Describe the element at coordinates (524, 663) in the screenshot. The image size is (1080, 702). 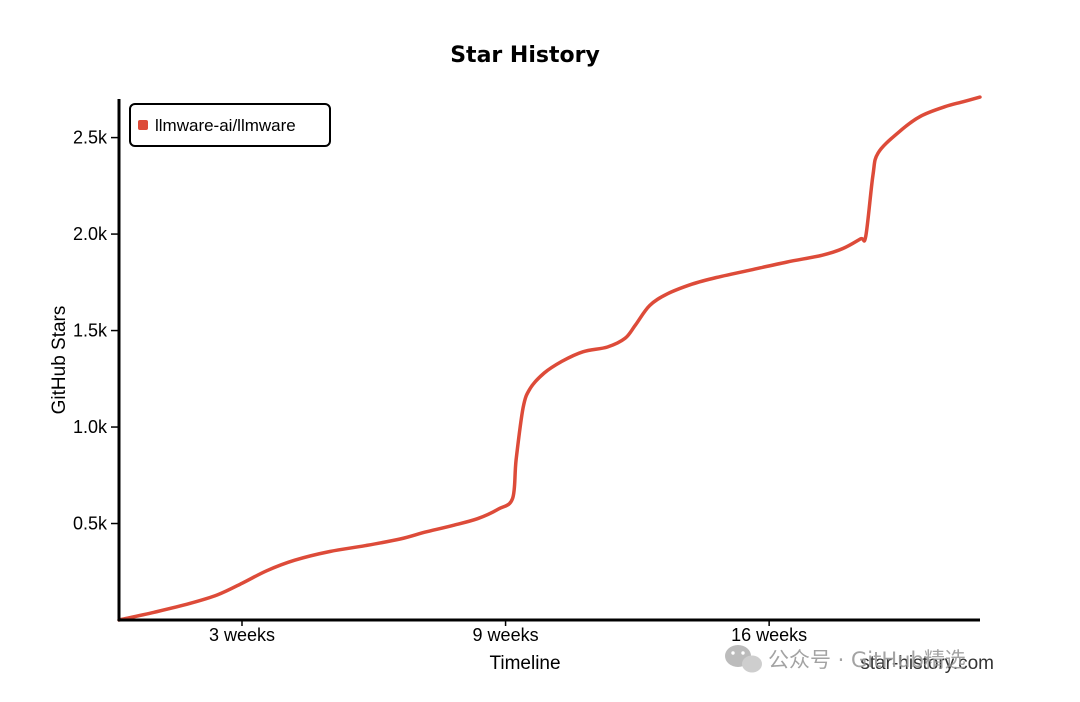
I see `x-axis-label: Timeline` at that location.